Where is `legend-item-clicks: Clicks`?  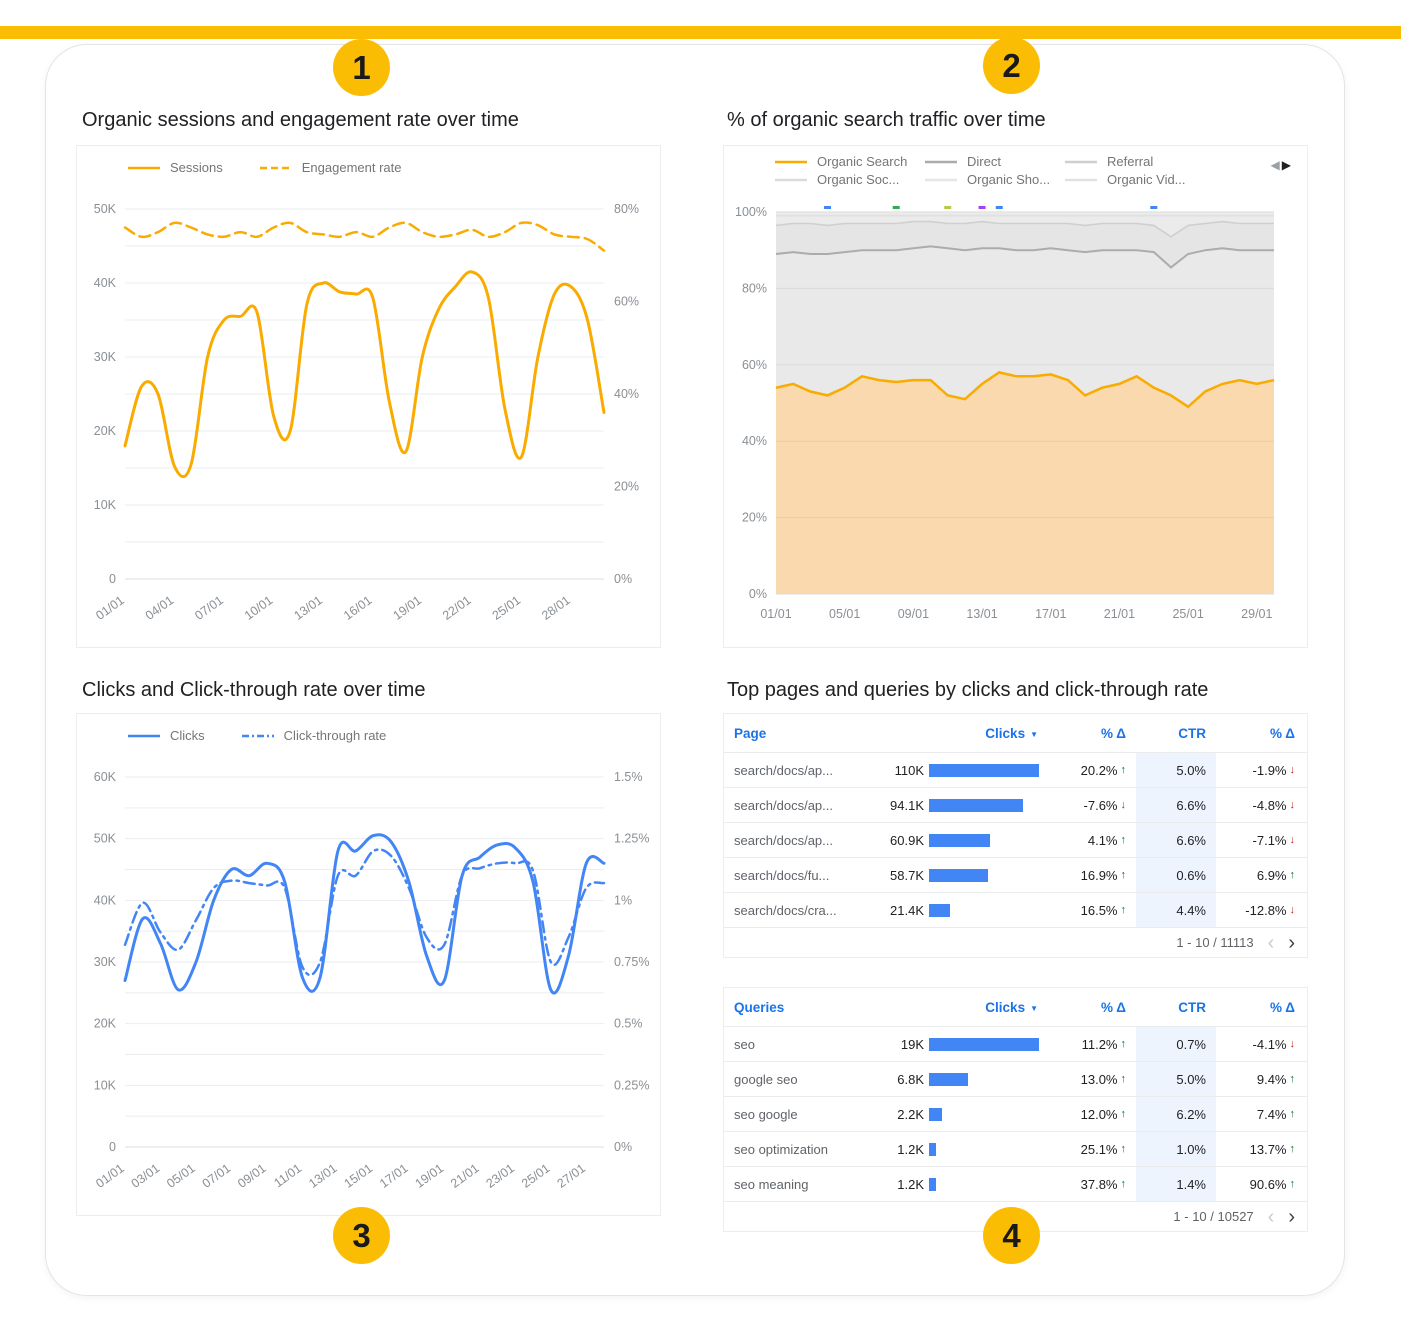 legend-item-clicks: Clicks is located at coordinates (166, 735).